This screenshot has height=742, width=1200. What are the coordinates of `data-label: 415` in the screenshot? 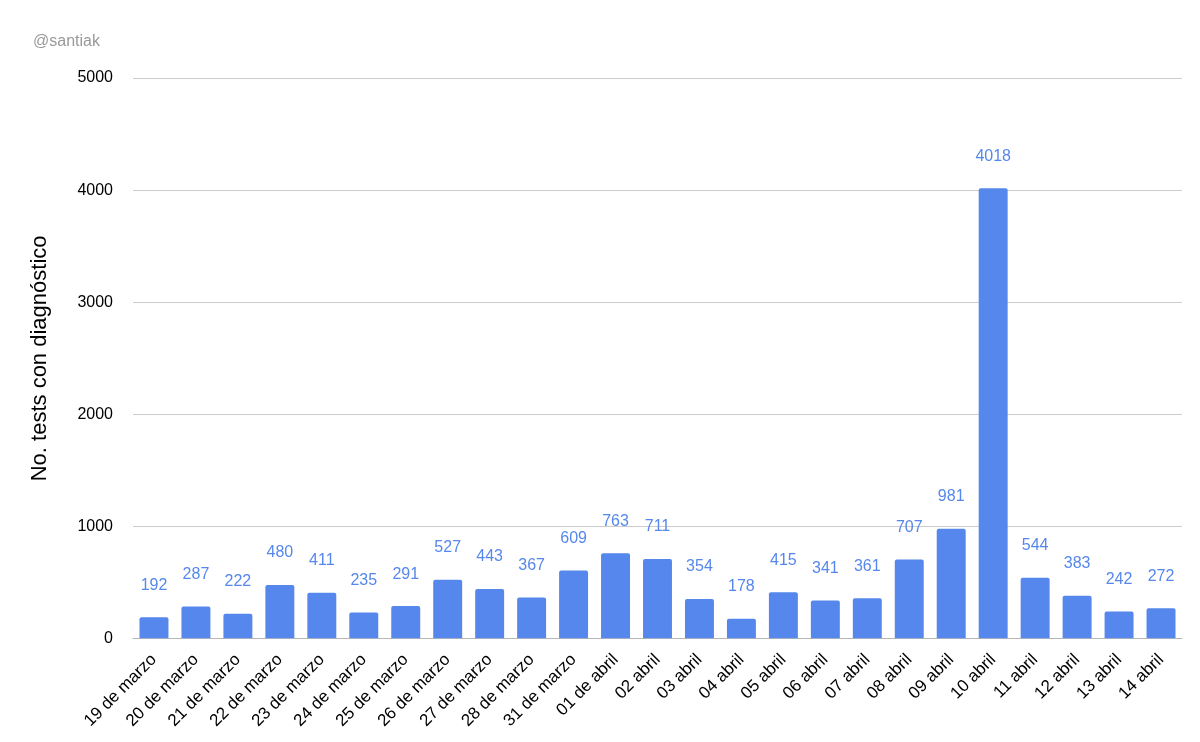 It's located at (783, 559).